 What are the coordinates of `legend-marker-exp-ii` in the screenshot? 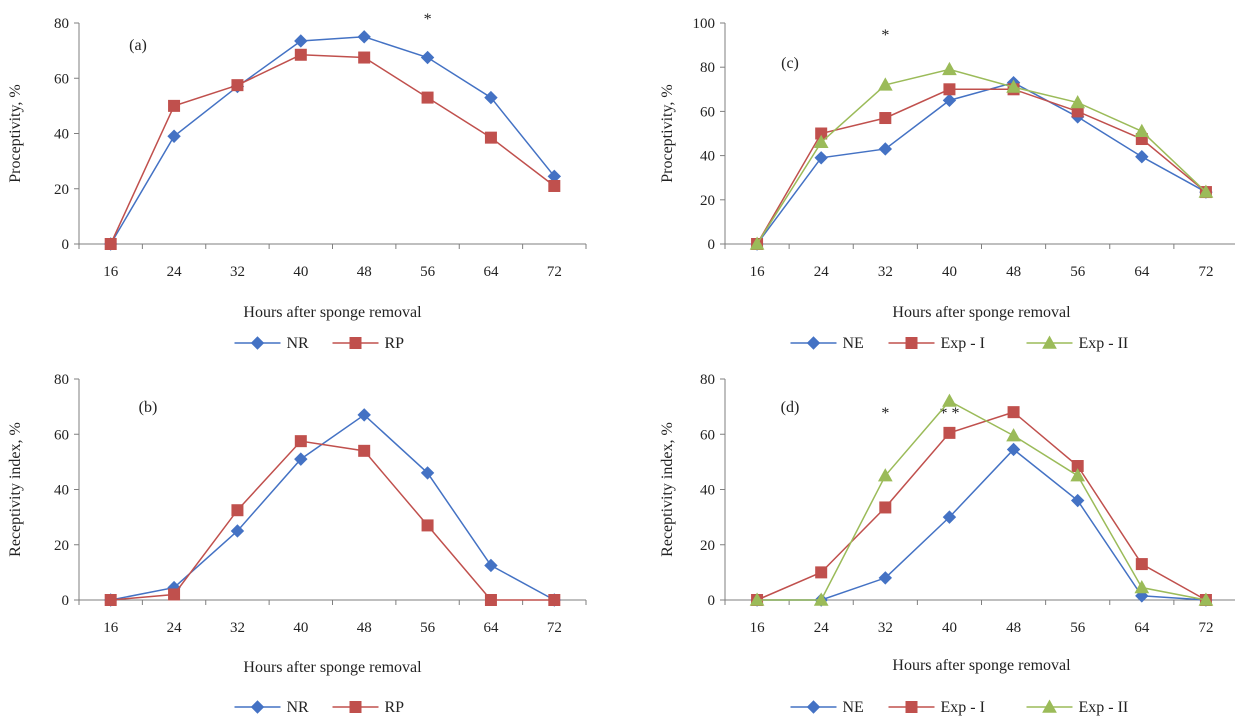 It's located at (1049, 706).